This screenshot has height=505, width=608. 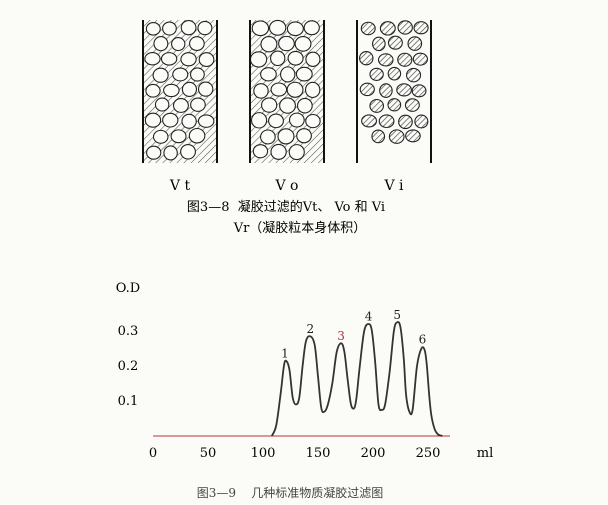 I want to click on y-axis-label: O.D, so click(x=128, y=288).